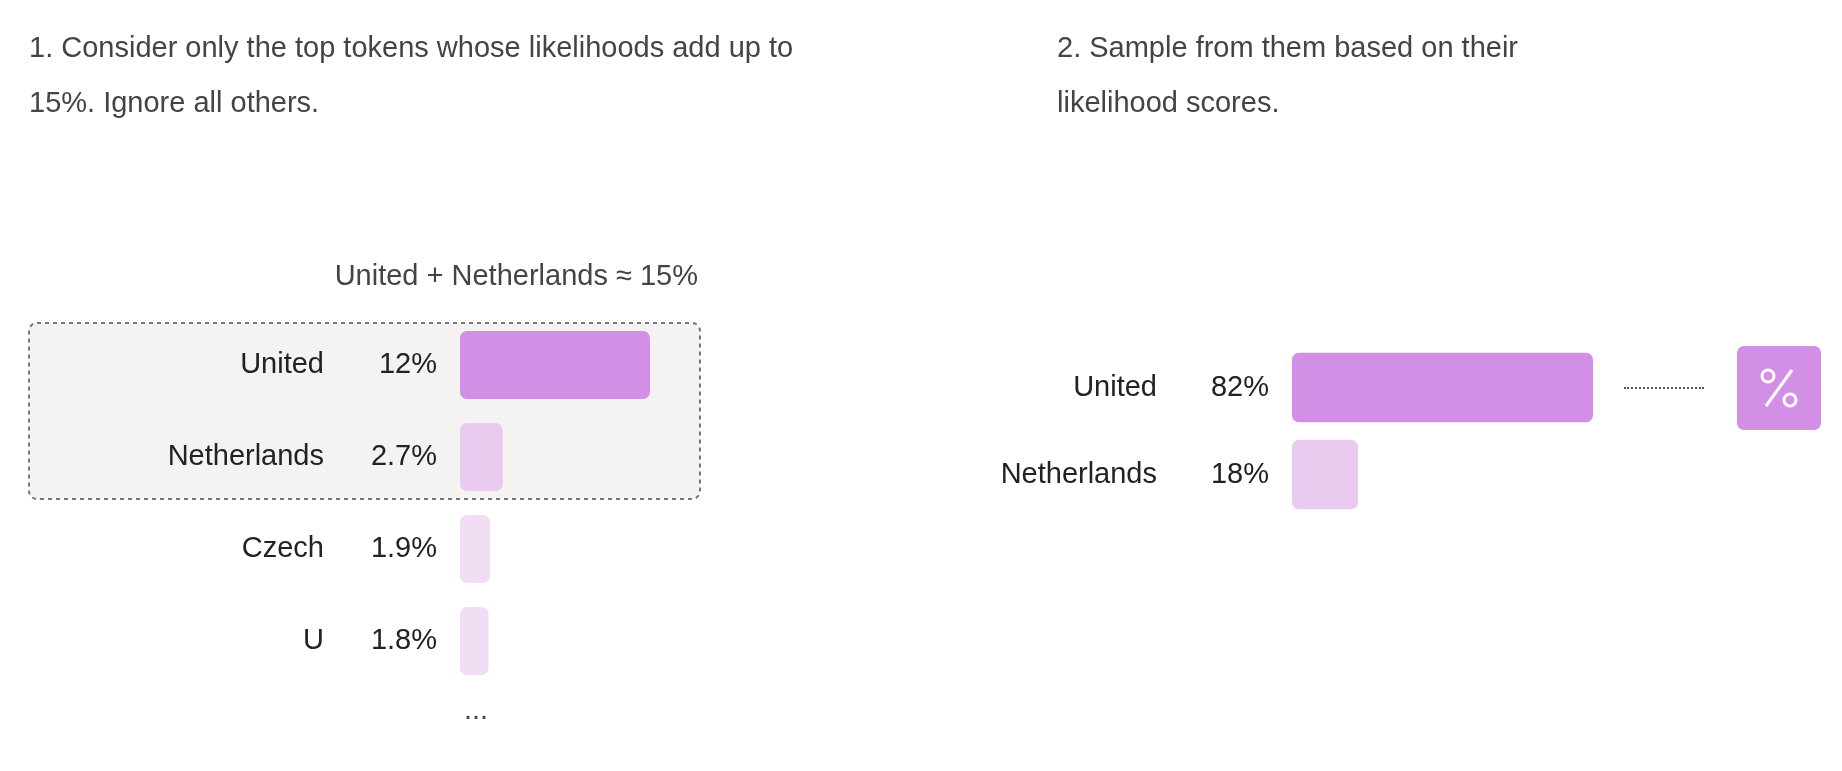 The width and height of the screenshot is (1842, 771). What do you see at coordinates (1239, 385) in the screenshot?
I see `data-label: 82%` at bounding box center [1239, 385].